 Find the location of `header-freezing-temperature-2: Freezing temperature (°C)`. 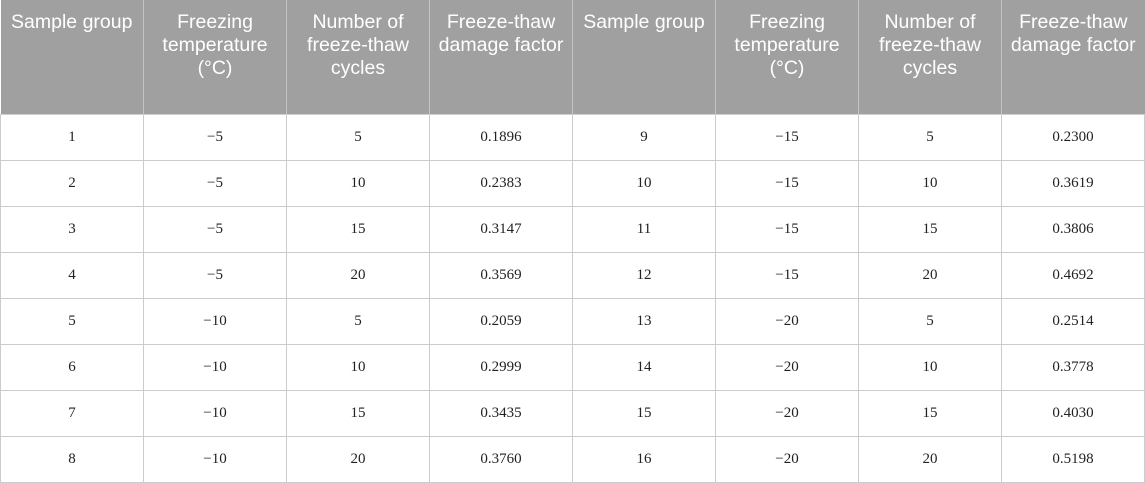

header-freezing-temperature-2: Freezing temperature (°C) is located at coordinates (787, 57).